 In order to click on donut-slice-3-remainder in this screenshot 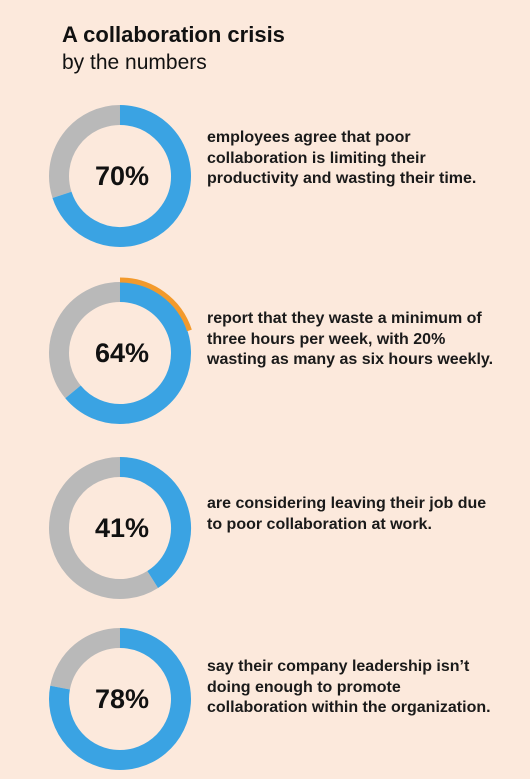, I will do `click(104, 528)`.